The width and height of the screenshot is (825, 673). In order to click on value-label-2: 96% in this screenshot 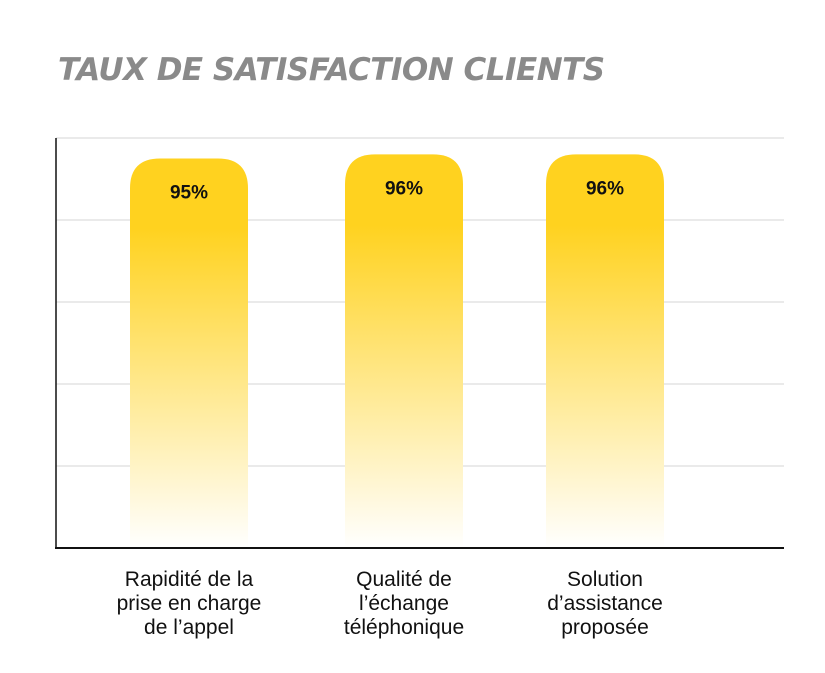, I will do `click(605, 188)`.